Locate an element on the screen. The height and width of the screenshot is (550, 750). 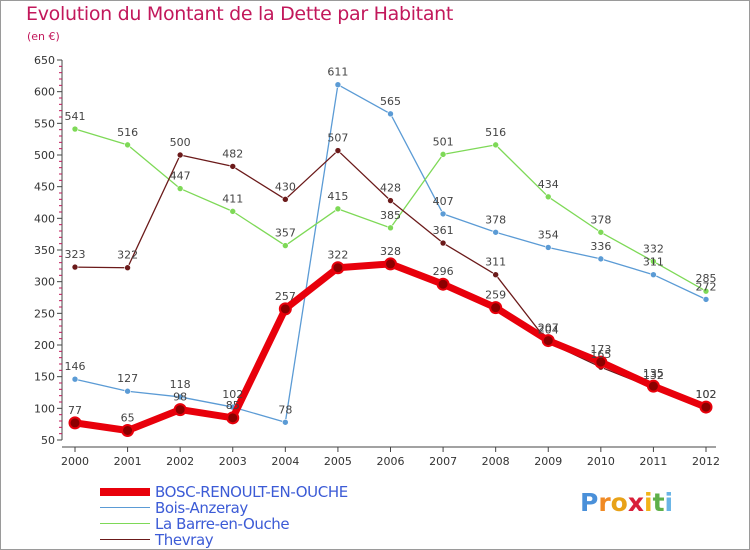
y-tick-label: 50 is located at coordinates (48, 440).